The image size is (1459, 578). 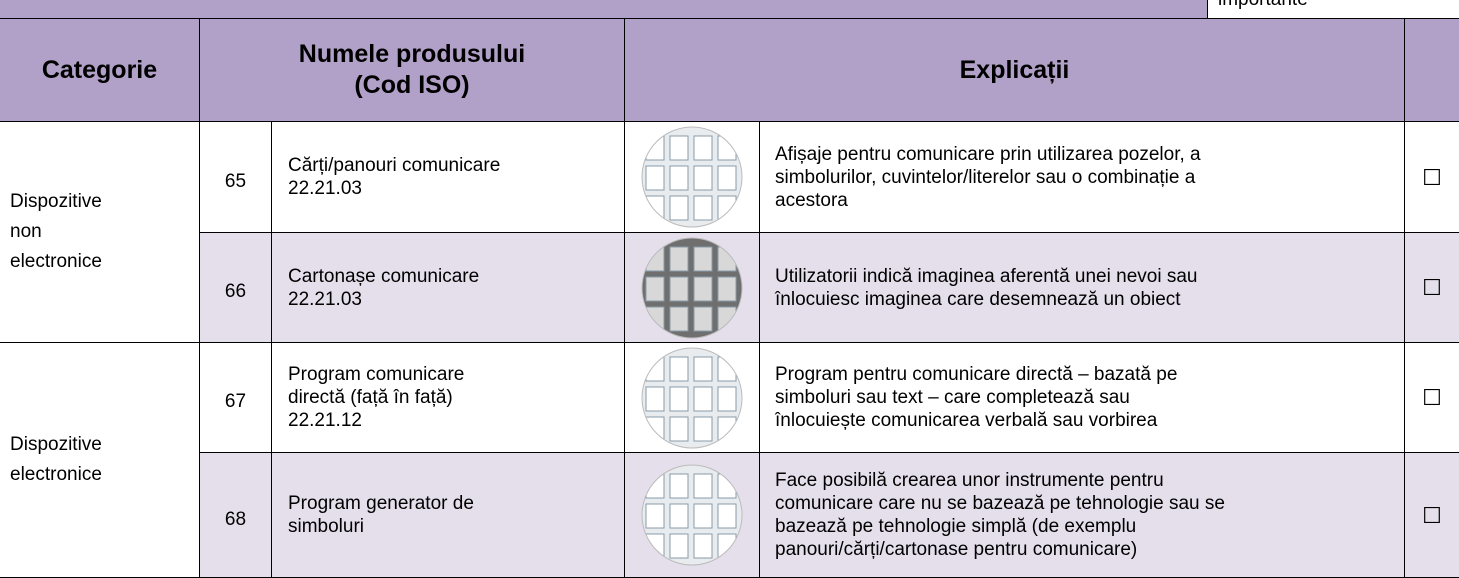 What do you see at coordinates (384, 276) in the screenshot?
I see `name-line: Cartonașe comunicare` at bounding box center [384, 276].